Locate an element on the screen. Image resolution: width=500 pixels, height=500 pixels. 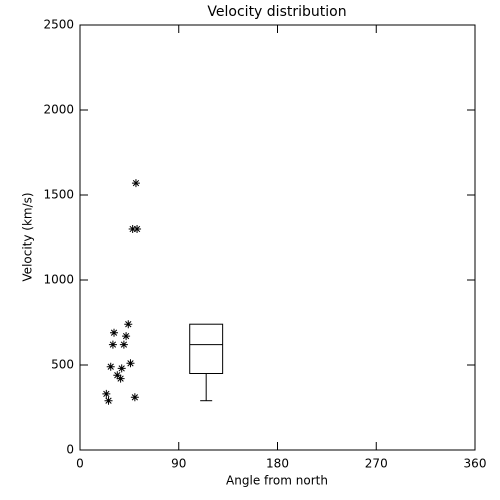
box is located at coordinates (206, 349).